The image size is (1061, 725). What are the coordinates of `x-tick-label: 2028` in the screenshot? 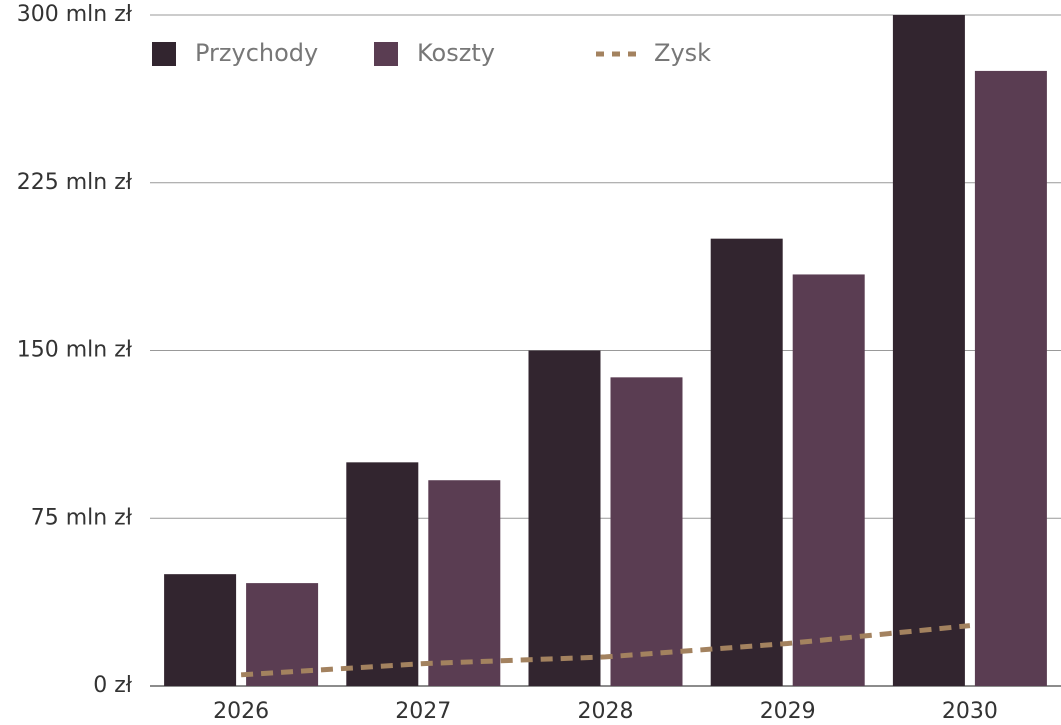 It's located at (606, 711).